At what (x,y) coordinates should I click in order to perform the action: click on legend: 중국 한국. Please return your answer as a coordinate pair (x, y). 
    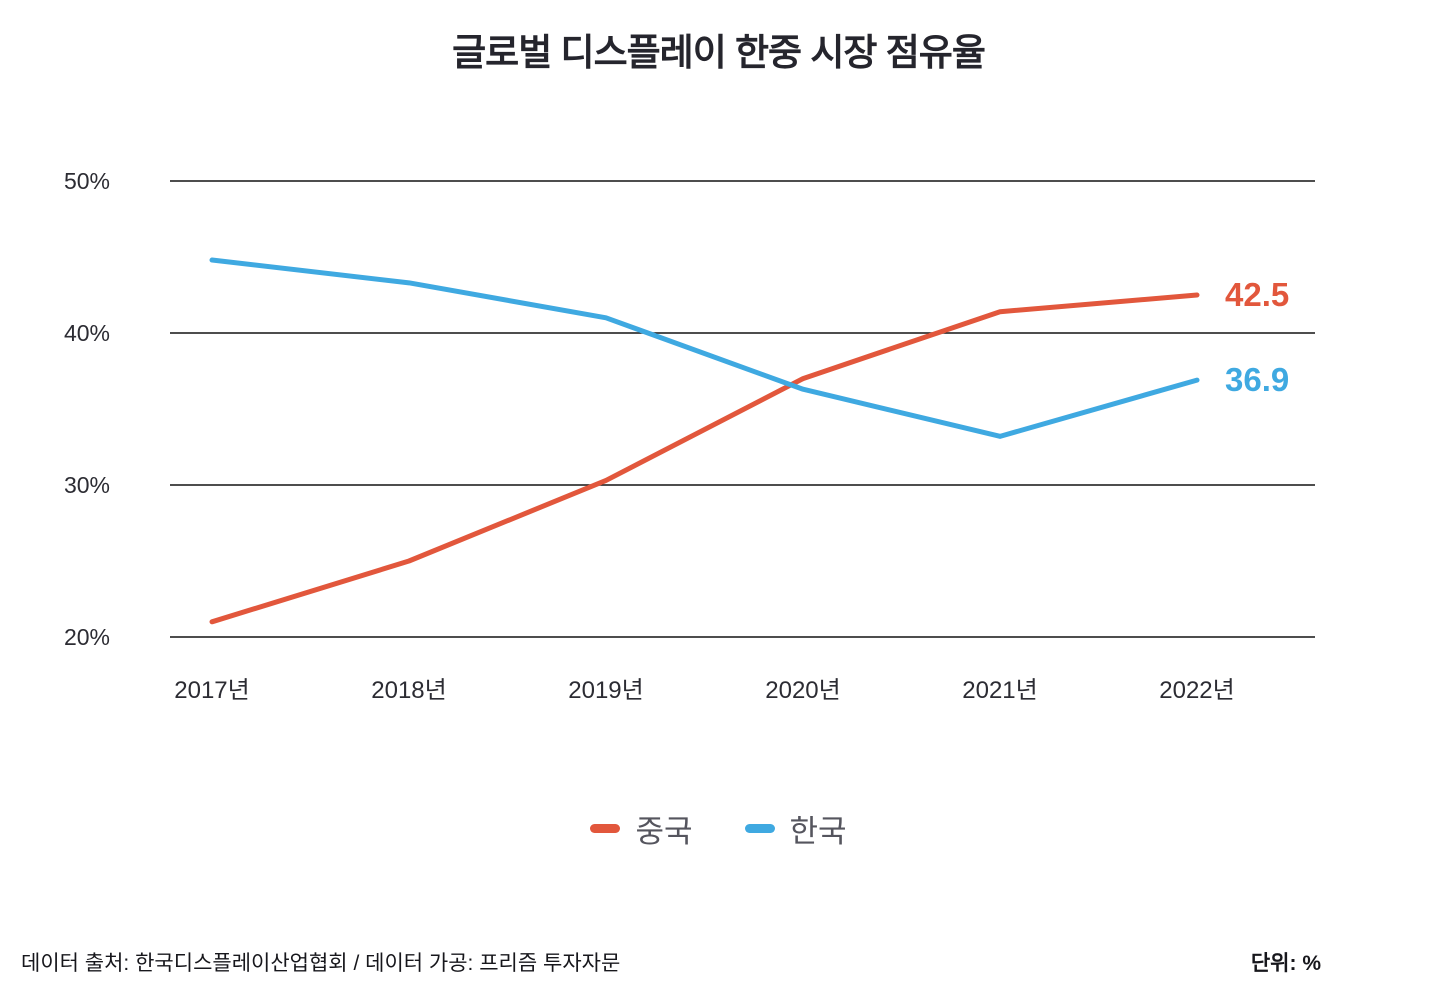
    Looking at the image, I should click on (718, 828).